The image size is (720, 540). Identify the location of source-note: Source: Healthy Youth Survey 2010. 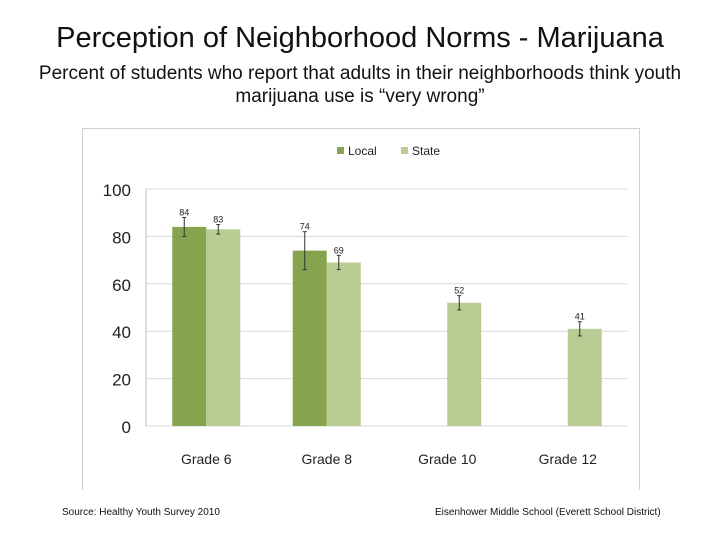
(141, 512).